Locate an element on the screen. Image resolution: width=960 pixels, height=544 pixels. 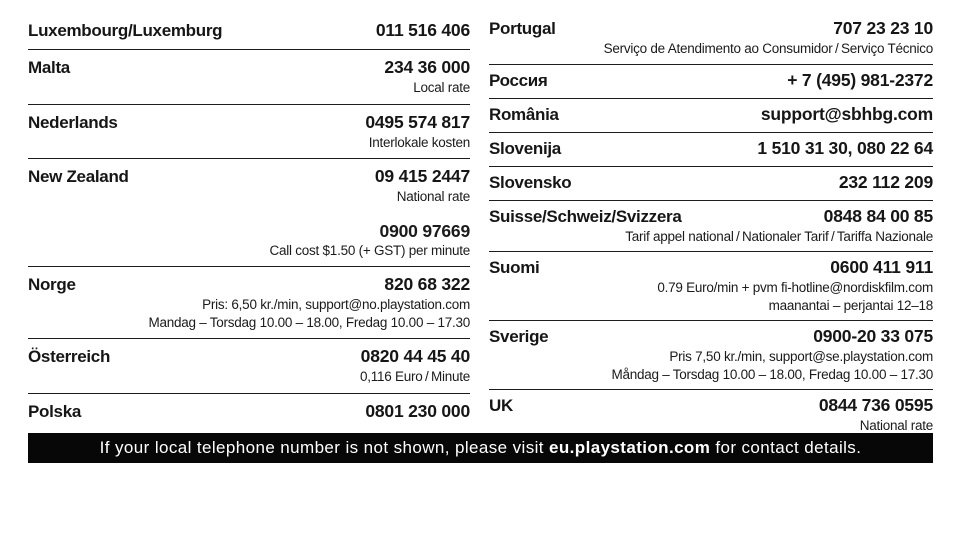
country-name: Suisse/Schweiz/Svizzera is located at coordinates (585, 216).